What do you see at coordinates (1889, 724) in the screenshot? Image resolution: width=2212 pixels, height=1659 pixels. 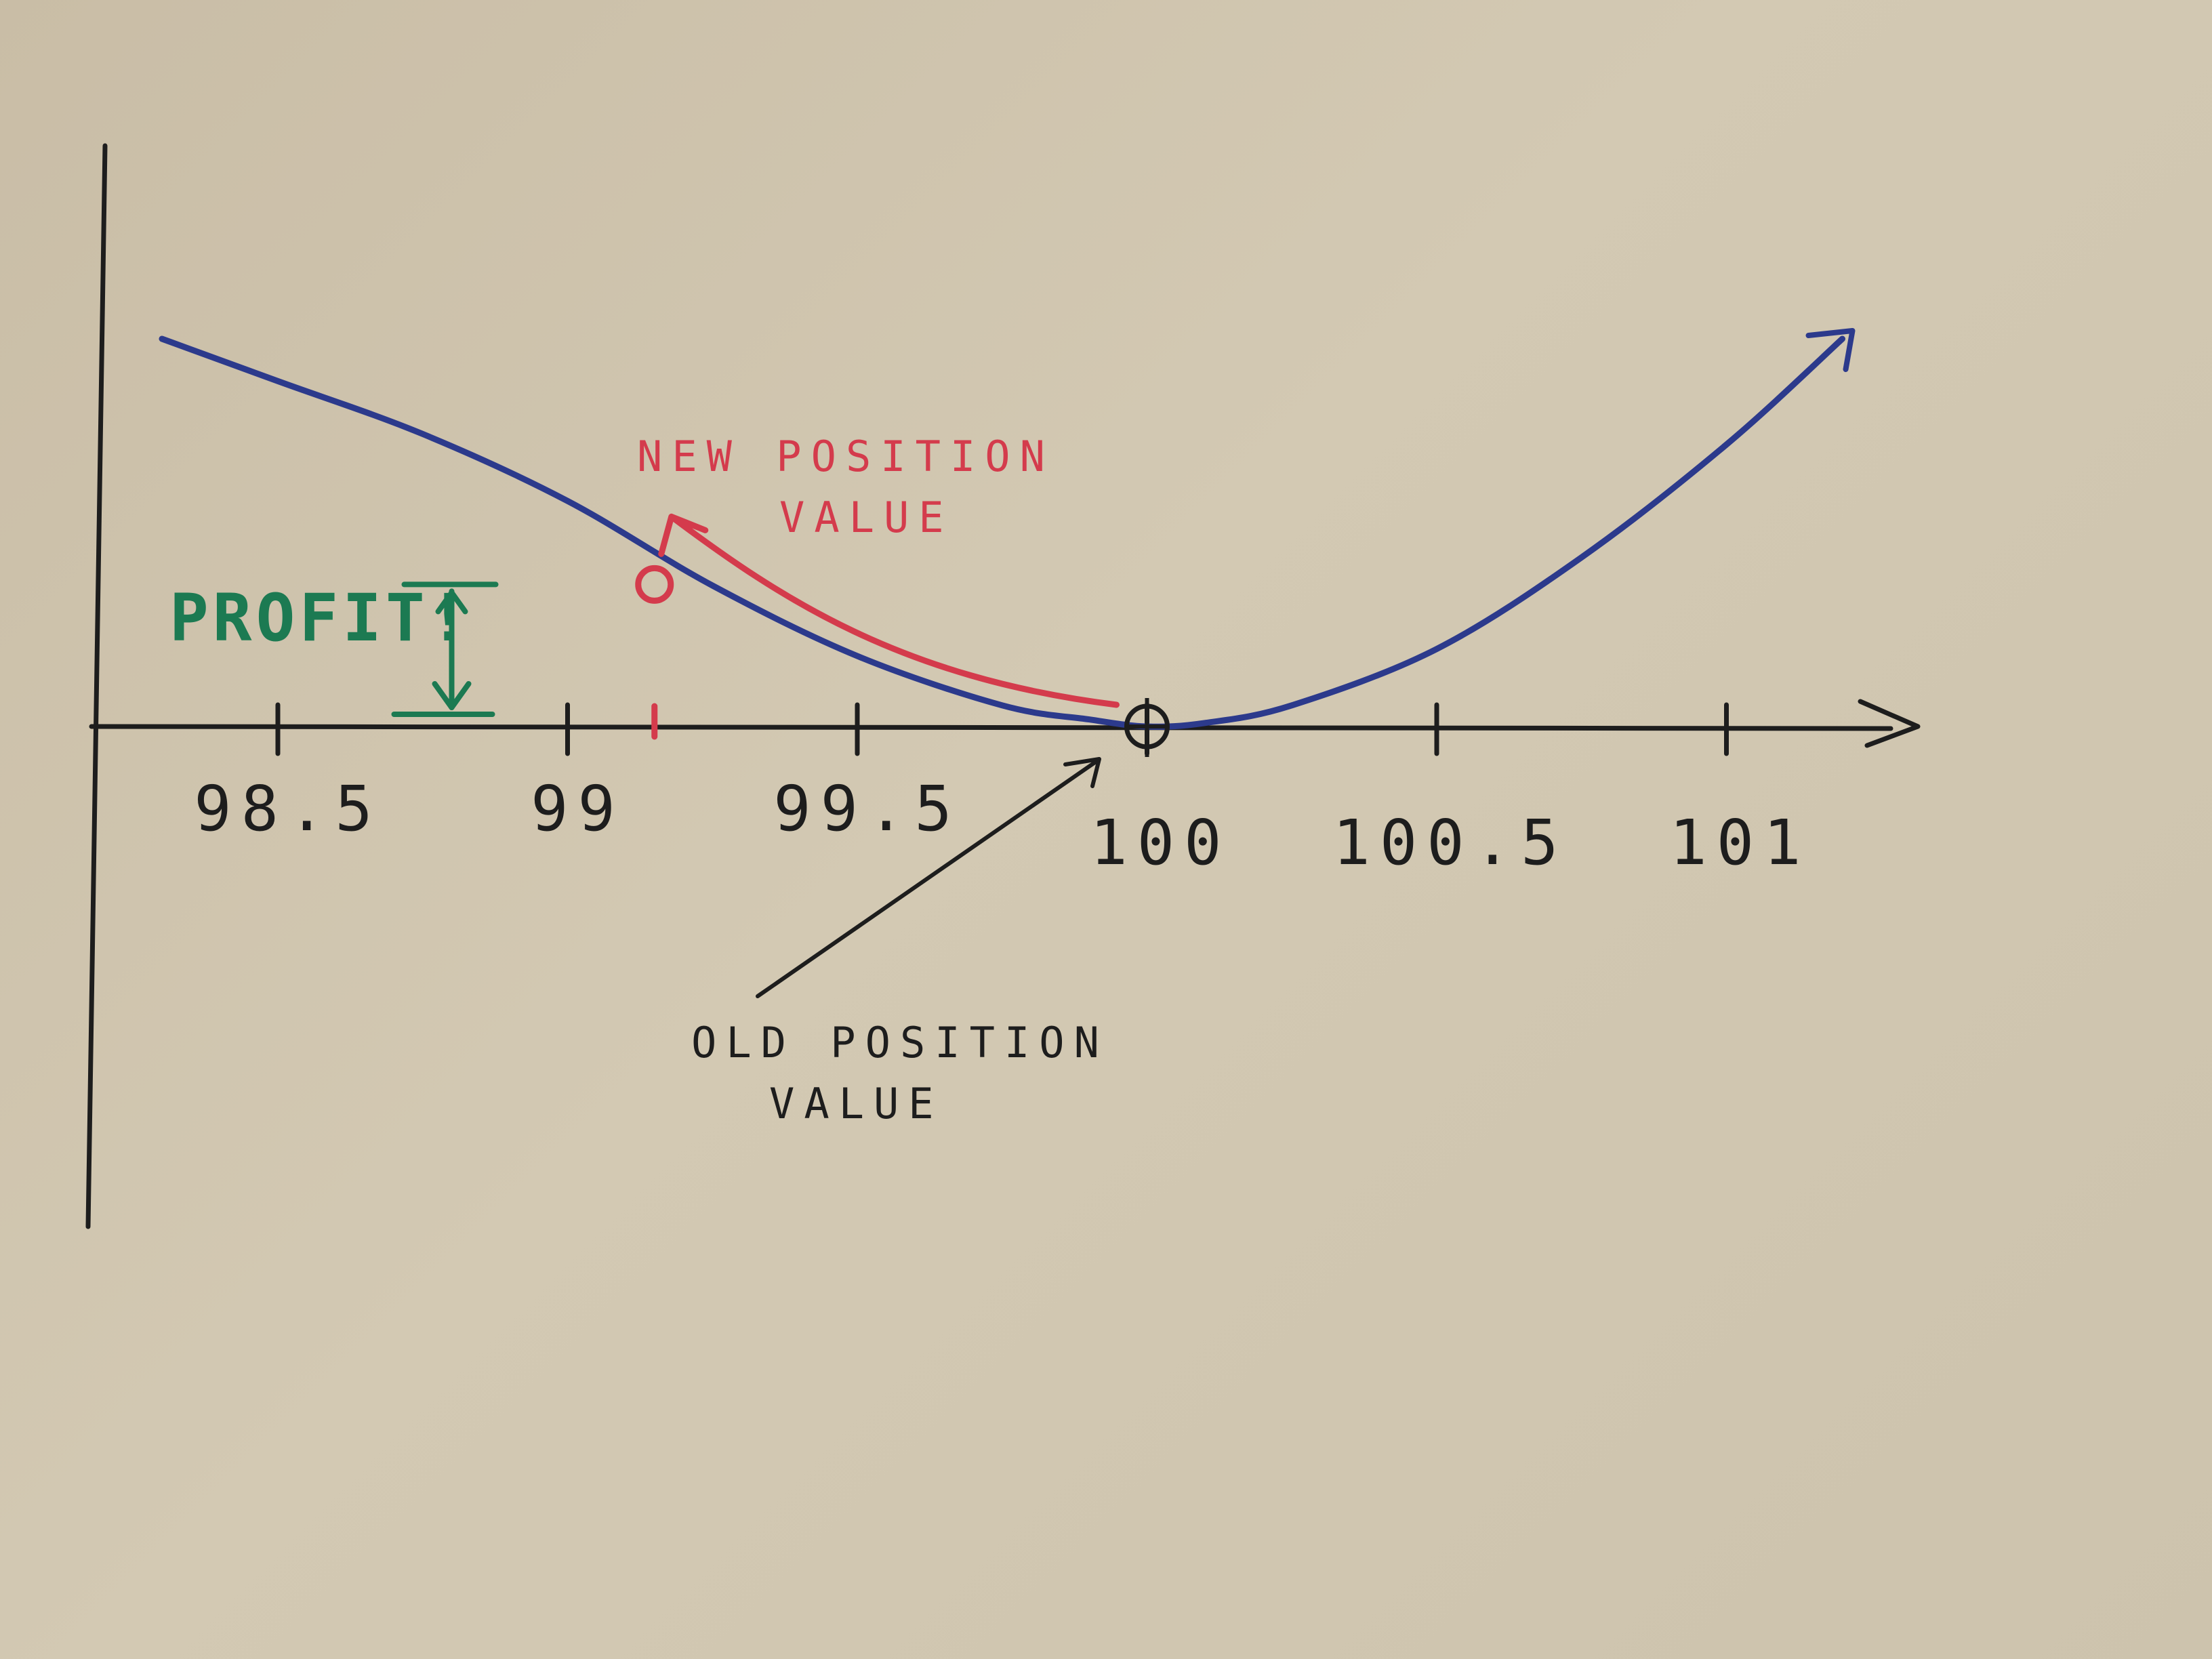 I see `x-axis-arrowhead` at bounding box center [1889, 724].